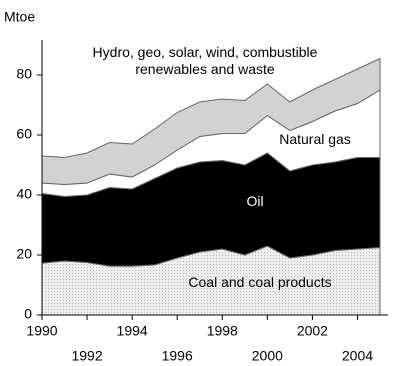 This screenshot has width=400, height=366. What do you see at coordinates (24, 254) in the screenshot?
I see `y-tick-label: 20` at bounding box center [24, 254].